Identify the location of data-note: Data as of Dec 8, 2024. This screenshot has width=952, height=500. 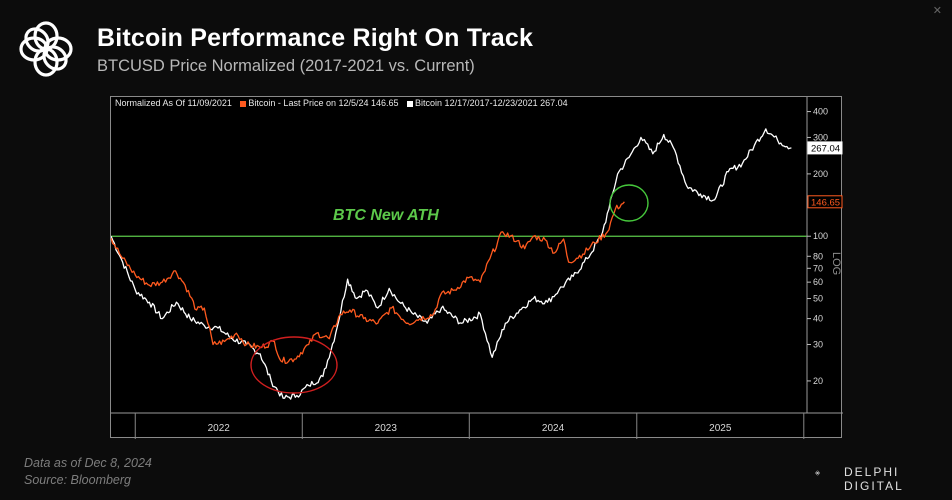
(88, 463).